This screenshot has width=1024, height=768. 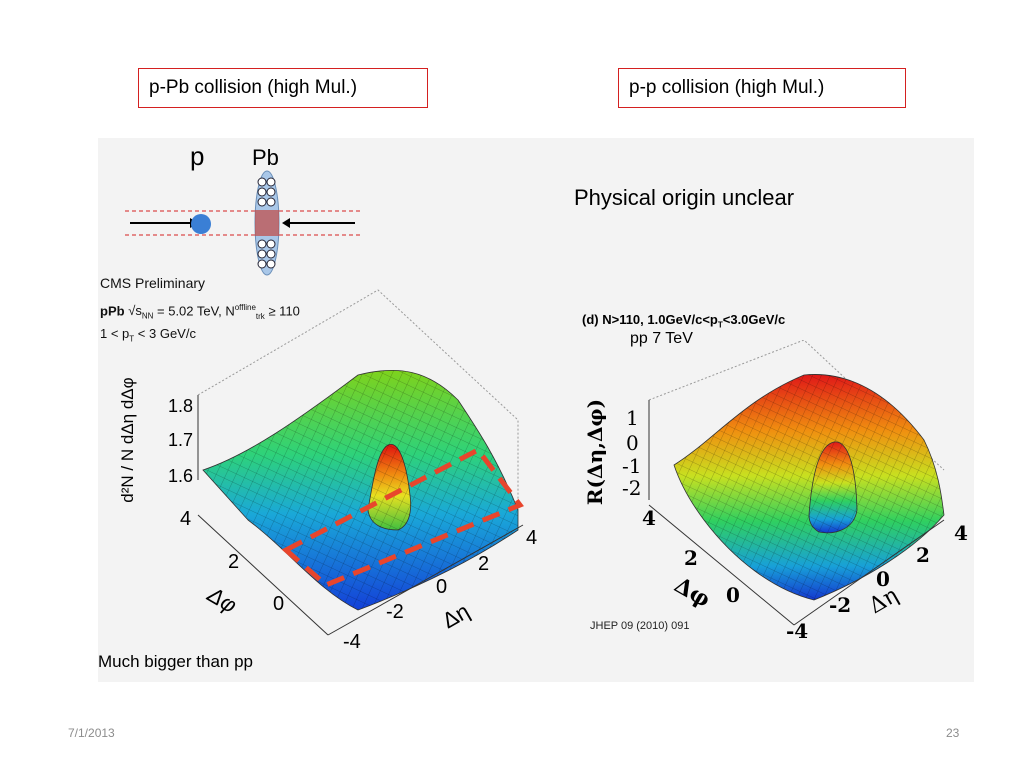 What do you see at coordinates (91, 733) in the screenshot?
I see `slide-date: 7/1/2013` at bounding box center [91, 733].